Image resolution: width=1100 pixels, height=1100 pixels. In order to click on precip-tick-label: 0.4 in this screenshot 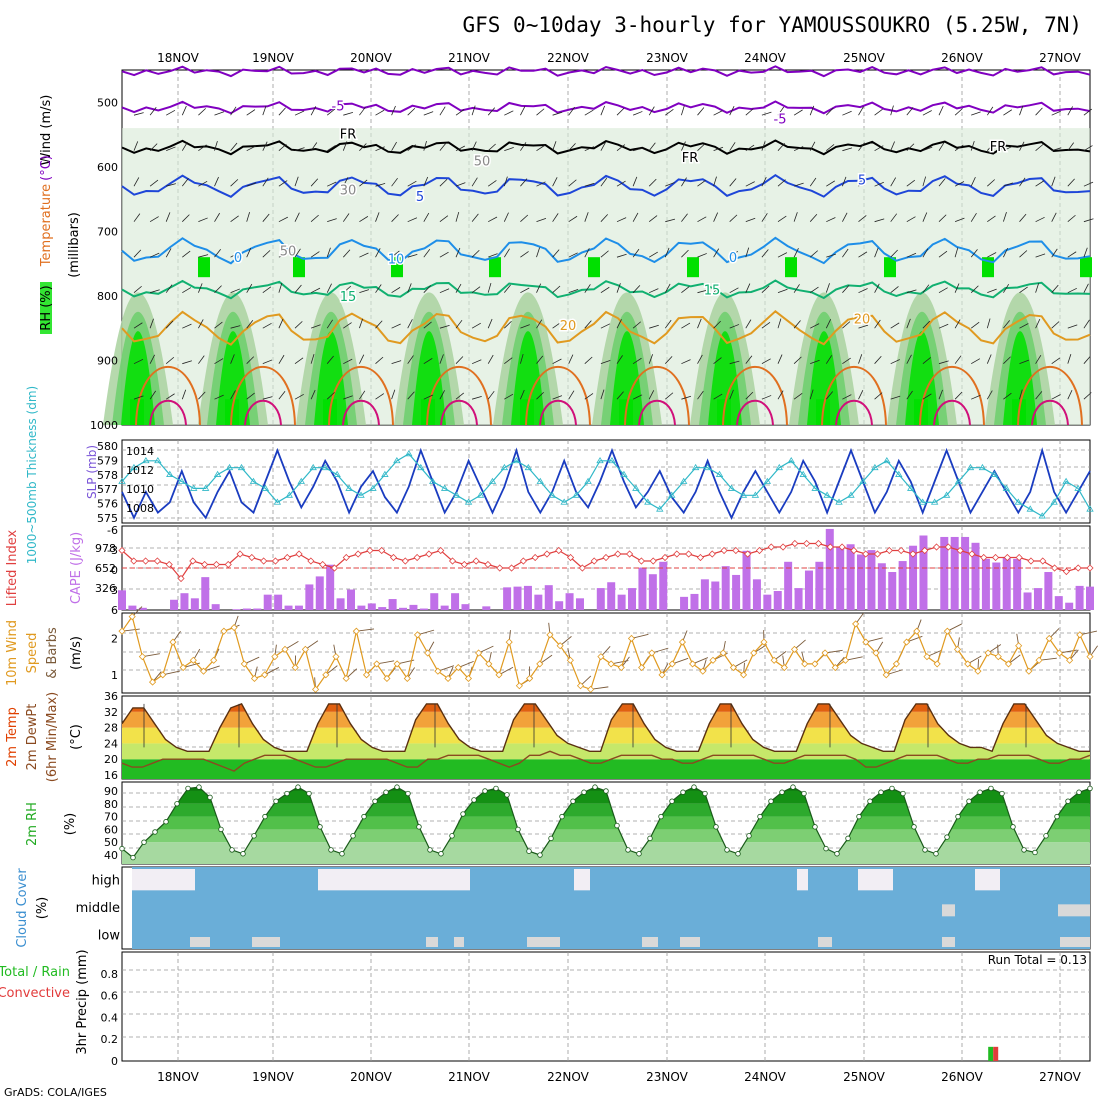, I will do `click(110, 1017)`.